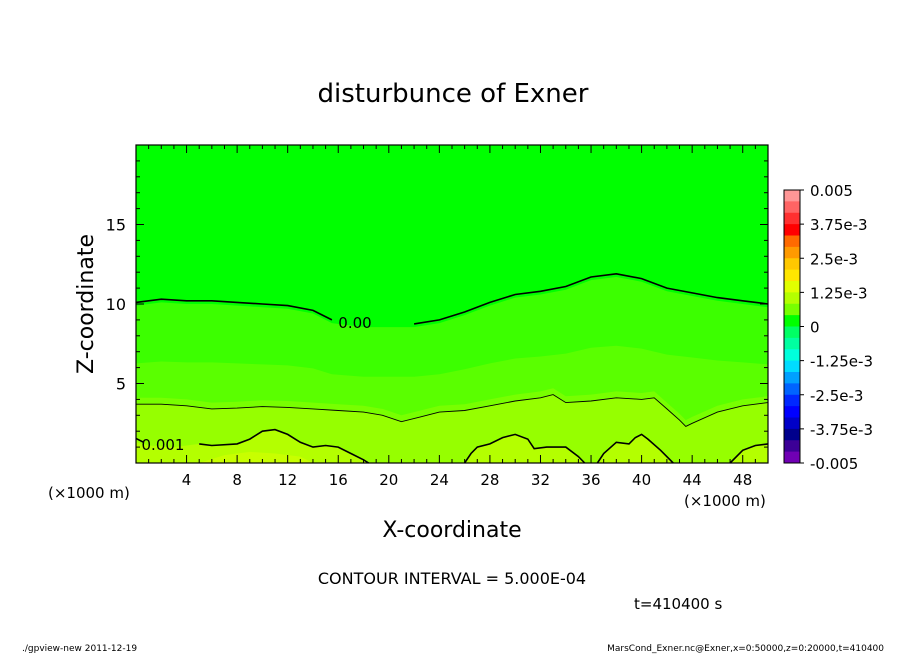  I want to click on footer-left: ./gpview-new 2011-12-19, so click(79, 649).